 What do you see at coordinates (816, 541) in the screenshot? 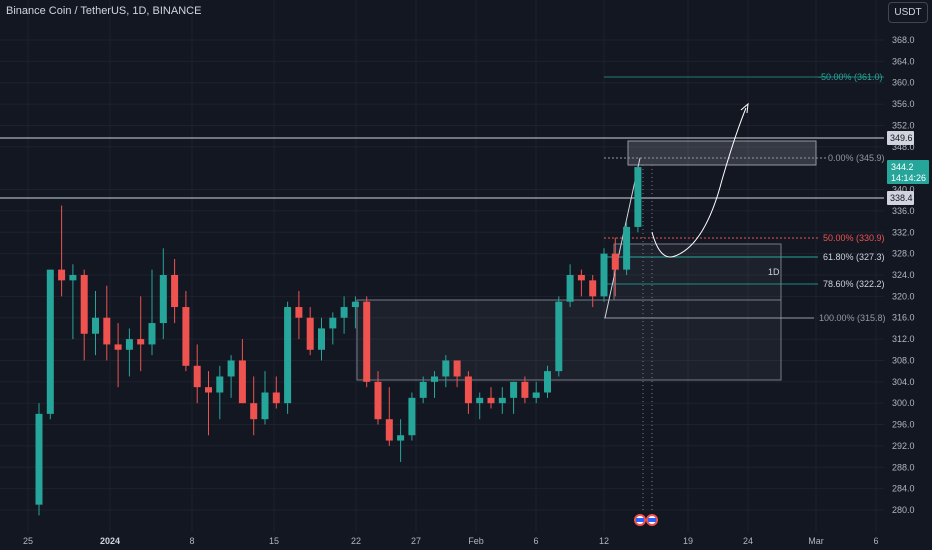
I see `time-tick-label: Mar` at bounding box center [816, 541].